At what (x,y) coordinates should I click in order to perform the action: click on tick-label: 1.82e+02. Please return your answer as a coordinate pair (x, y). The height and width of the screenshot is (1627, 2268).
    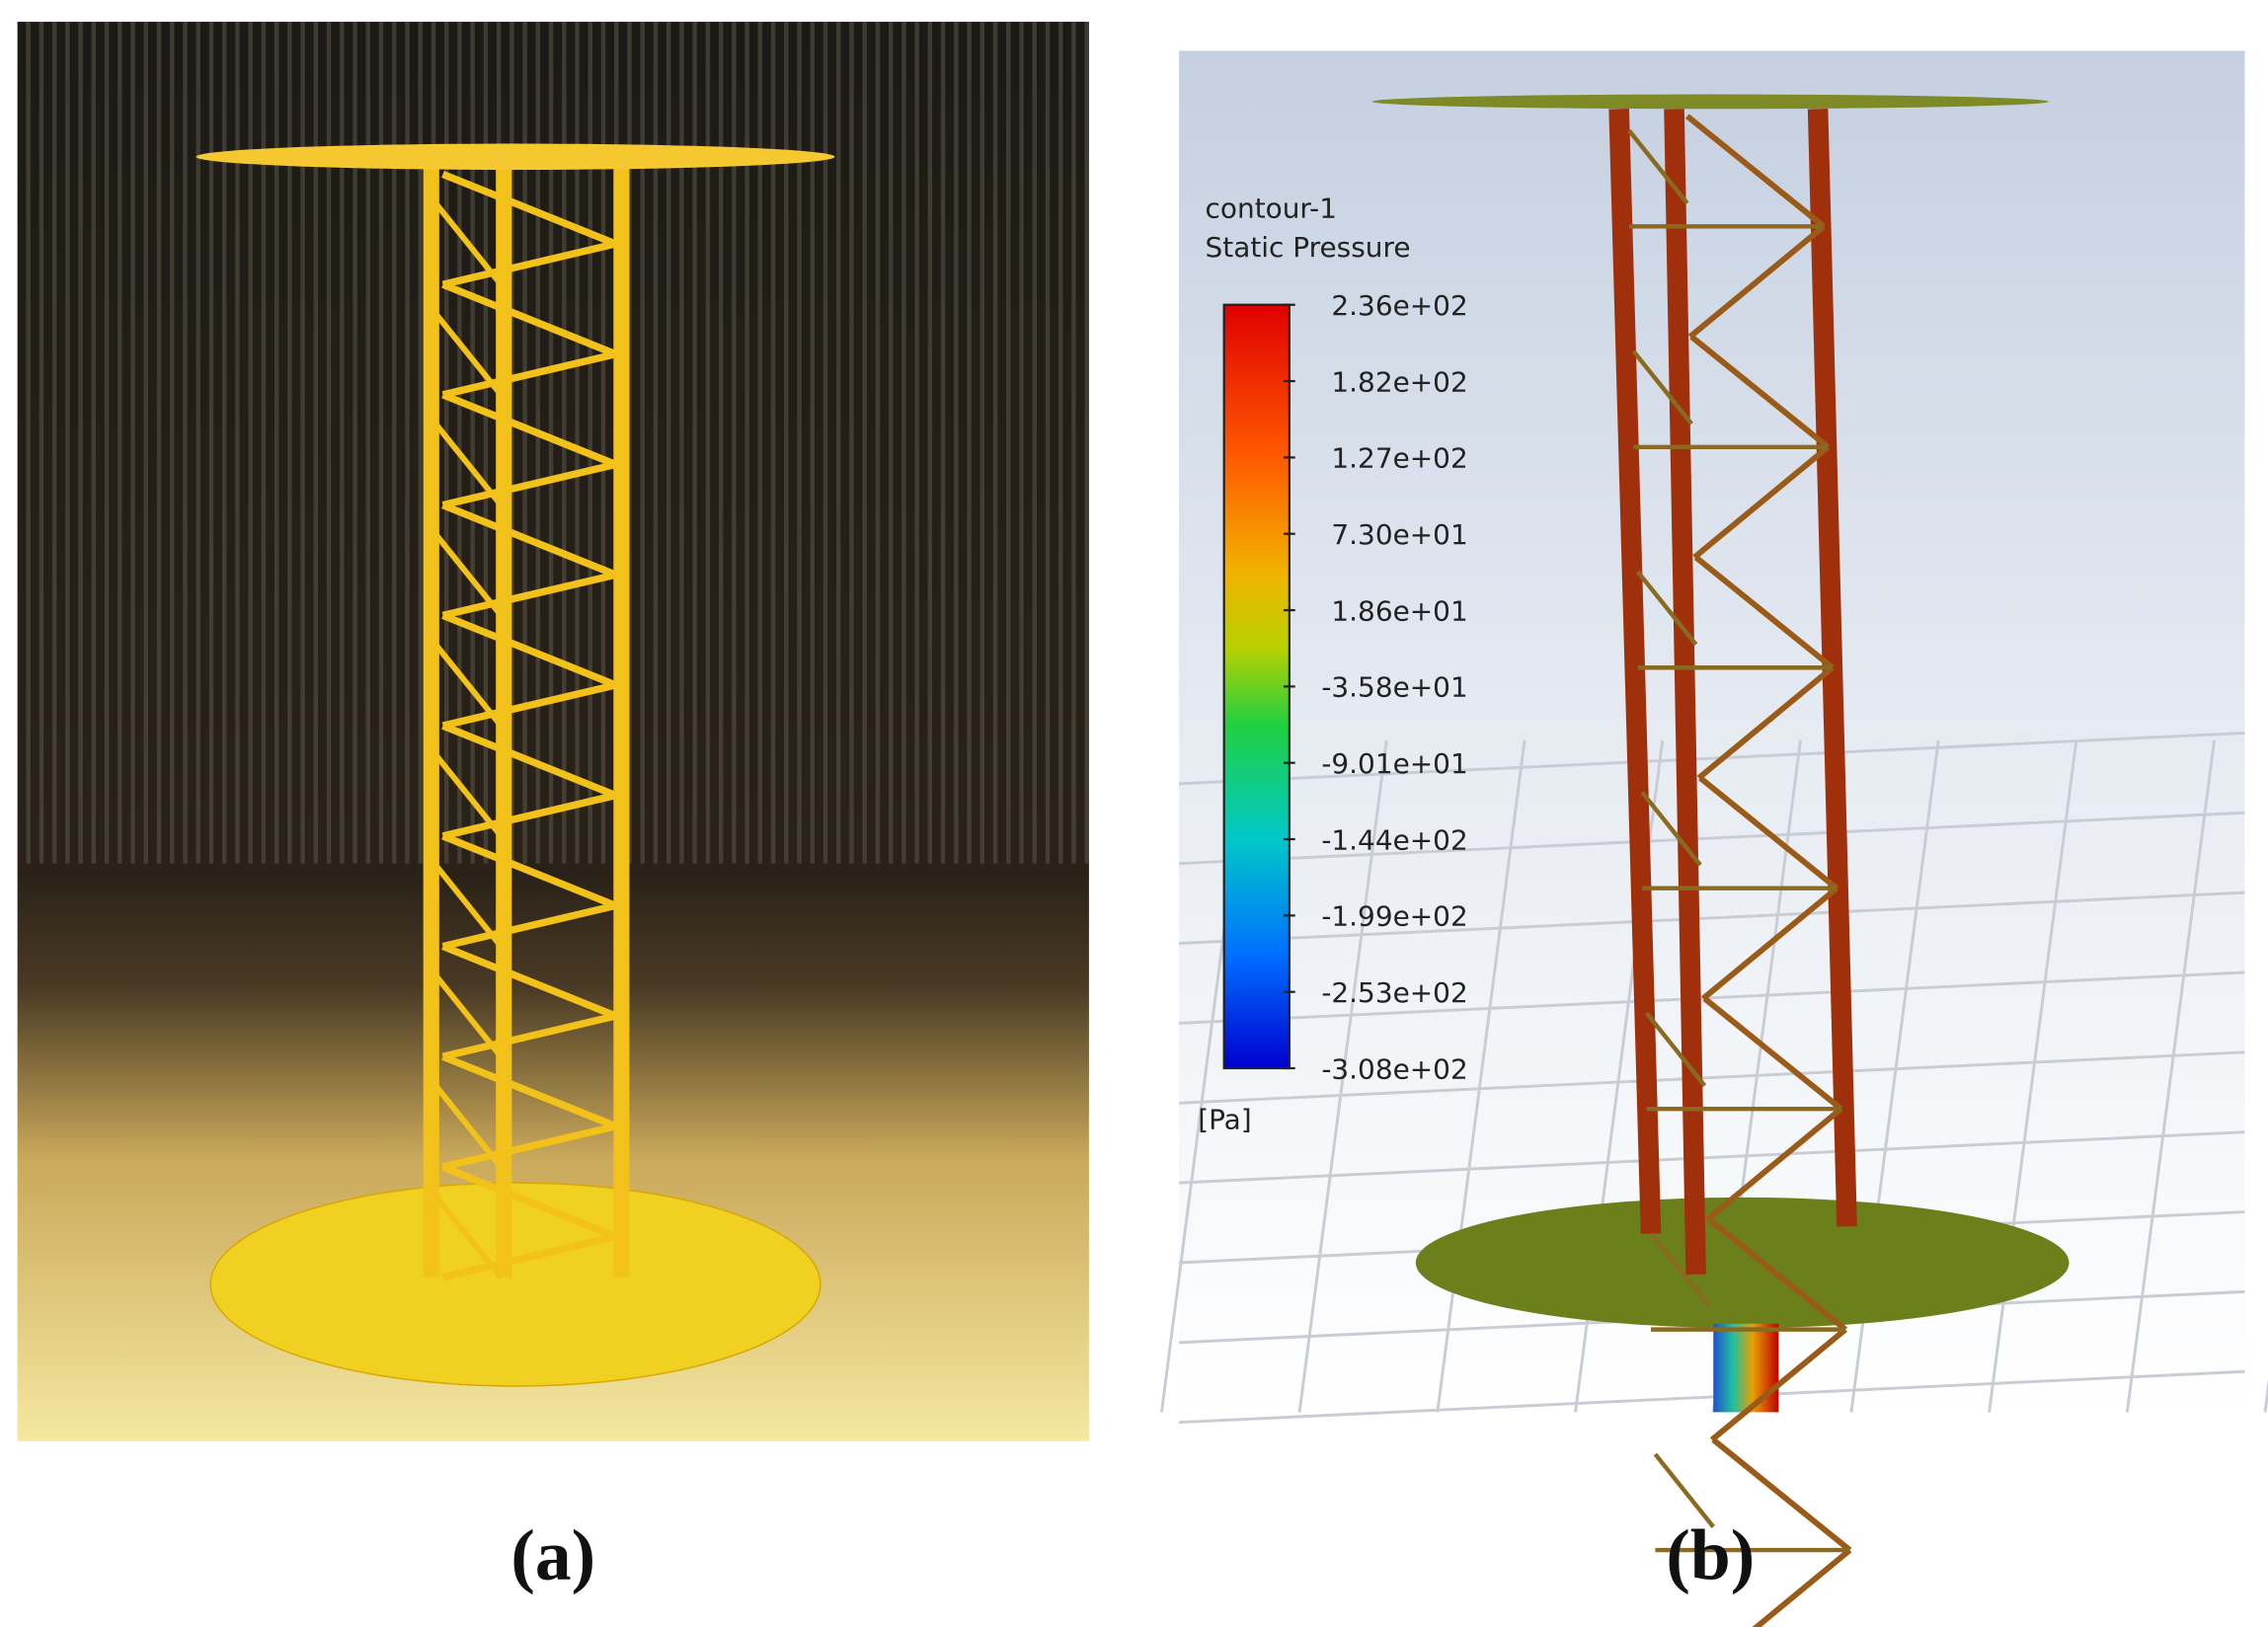
    Looking at the image, I should click on (1399, 381).